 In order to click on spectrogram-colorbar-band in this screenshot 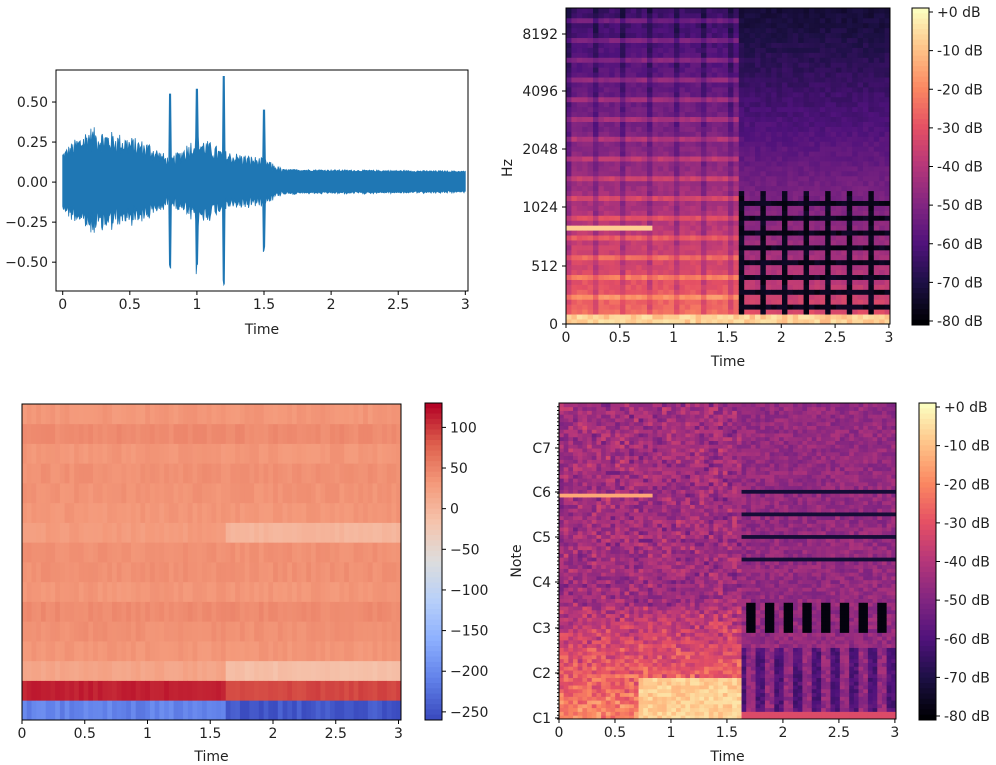, I will do `click(920, 42)`.